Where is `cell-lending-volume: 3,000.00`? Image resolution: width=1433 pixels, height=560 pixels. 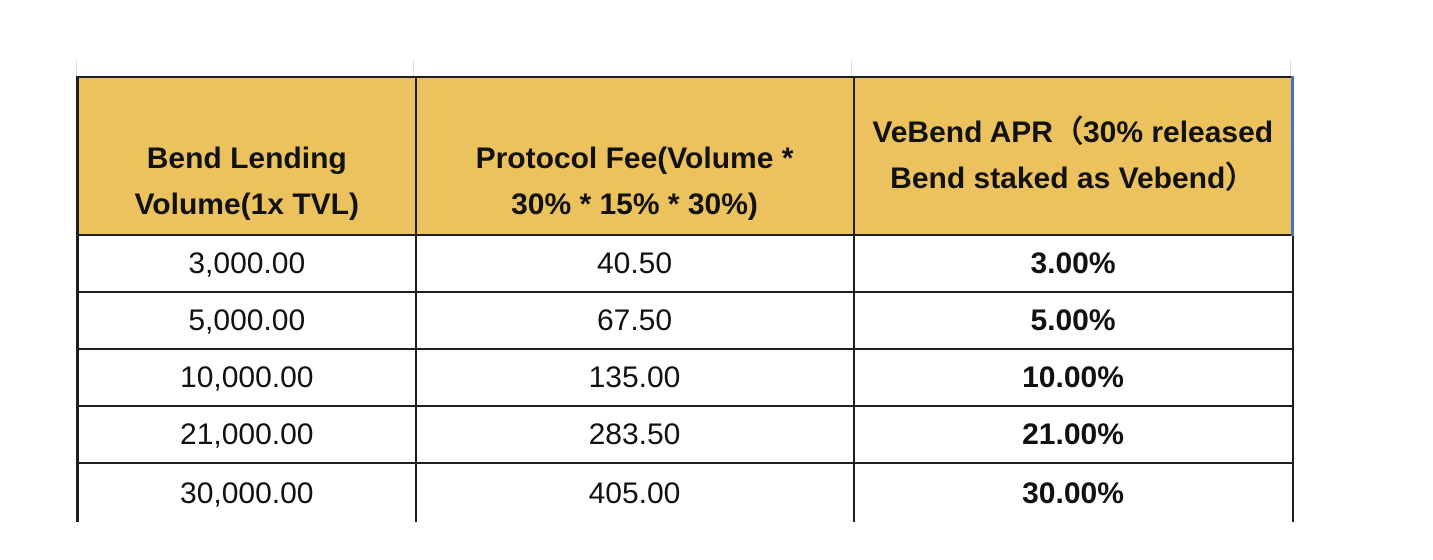 cell-lending-volume: 3,000.00 is located at coordinates (246, 263).